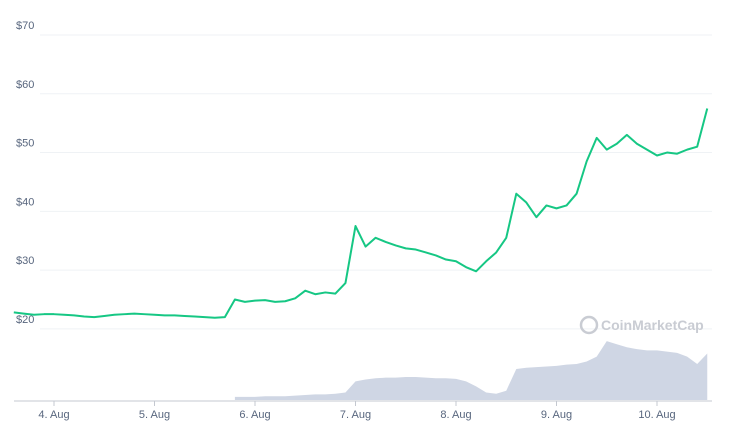 The width and height of the screenshot is (734, 443). I want to click on y-tick-label: $50, so click(25, 144).